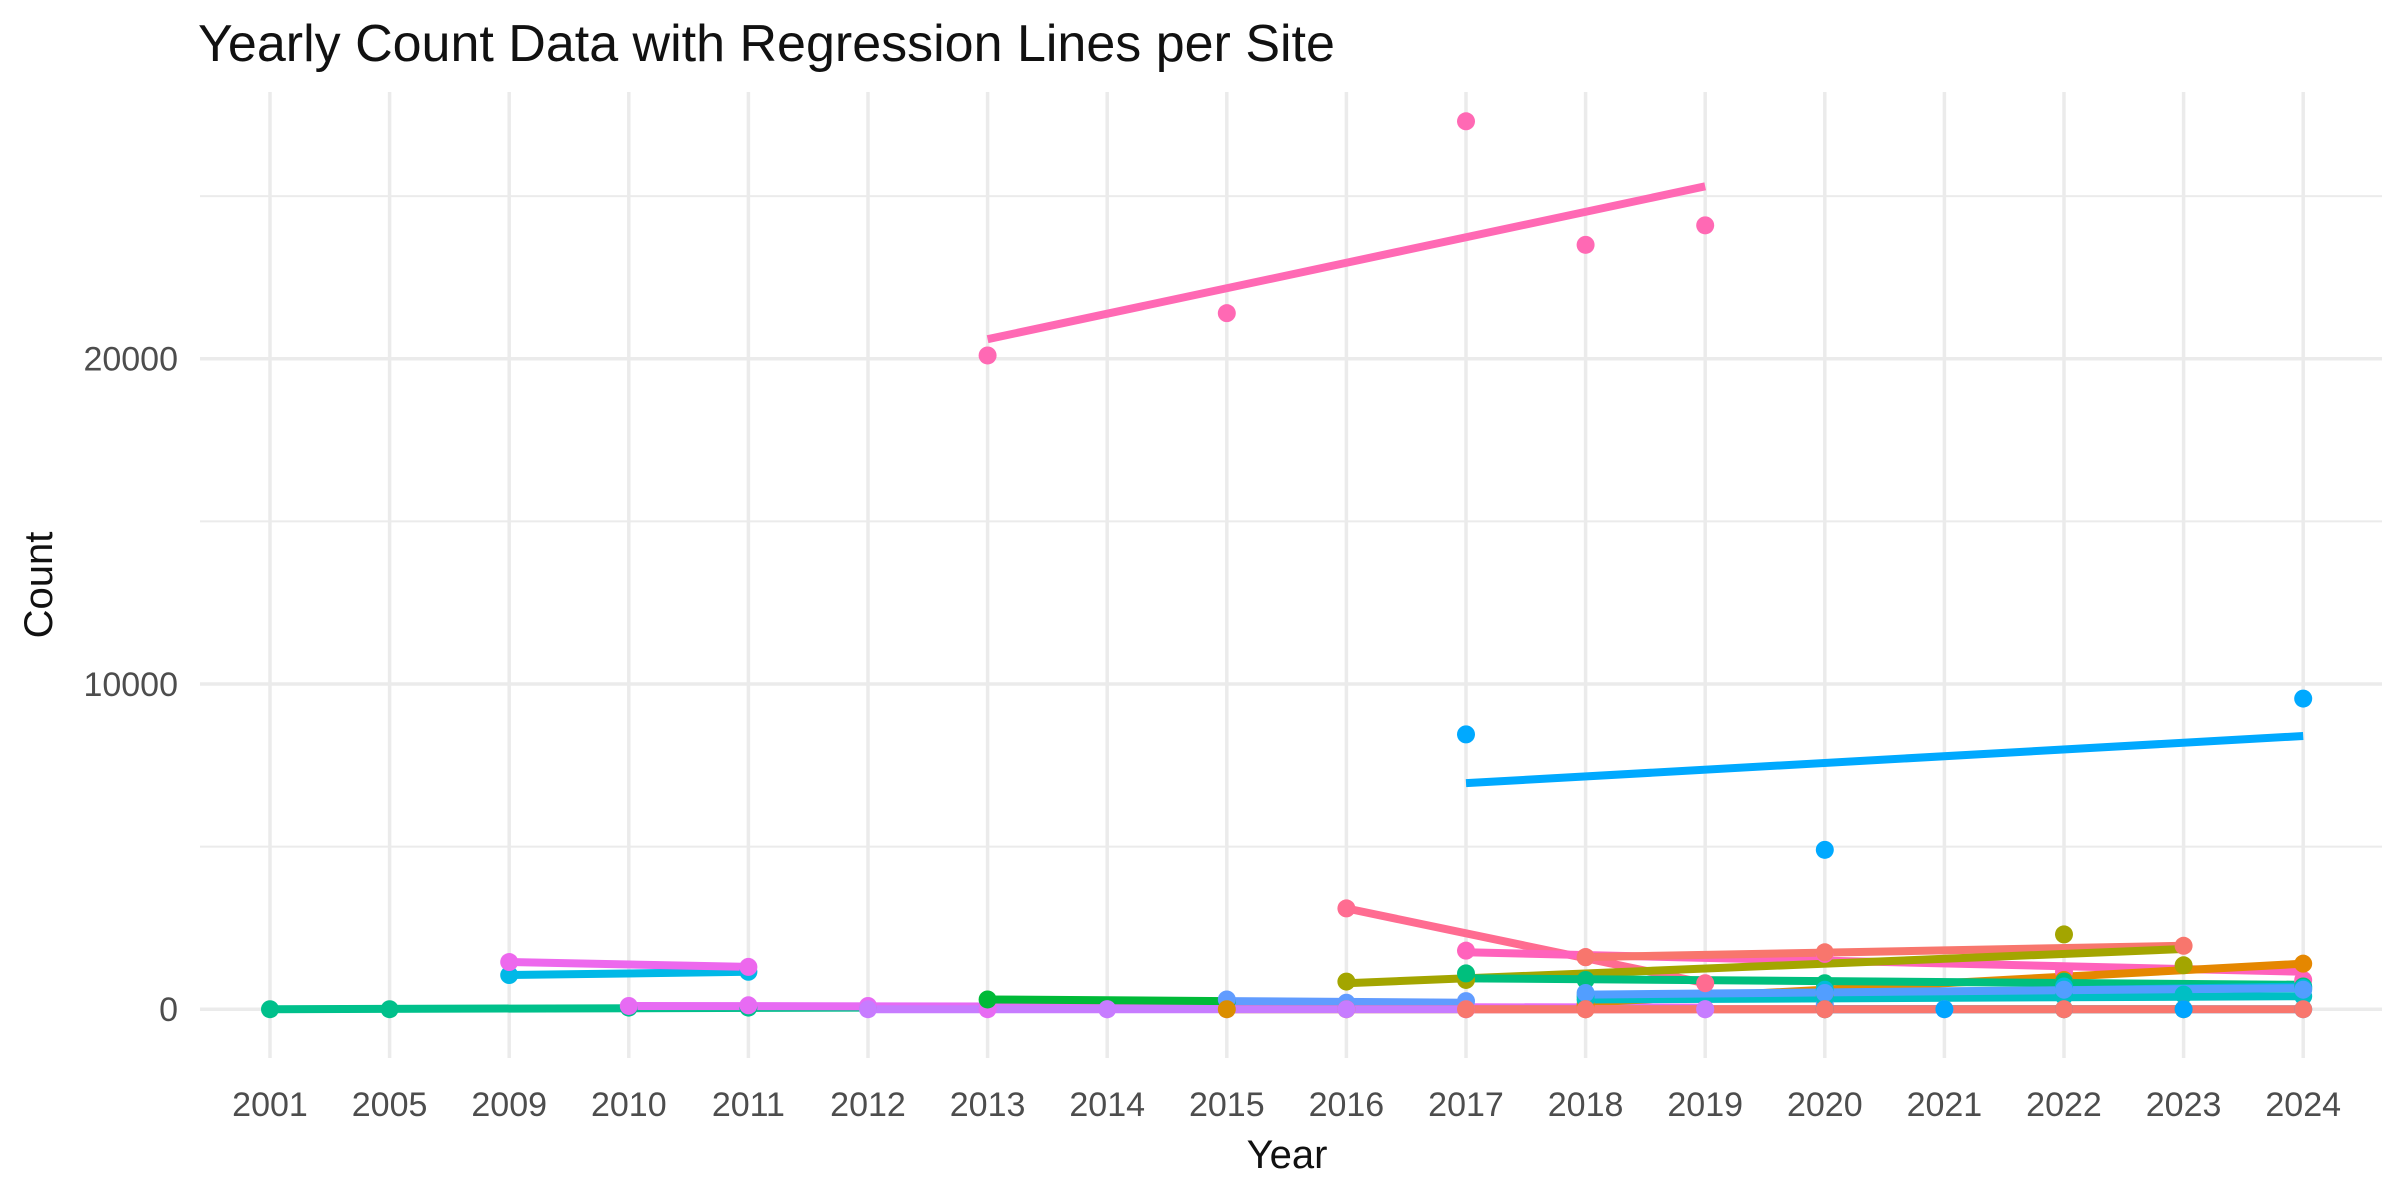  I want to click on x-tick-label: 2024, so click(2303, 1105).